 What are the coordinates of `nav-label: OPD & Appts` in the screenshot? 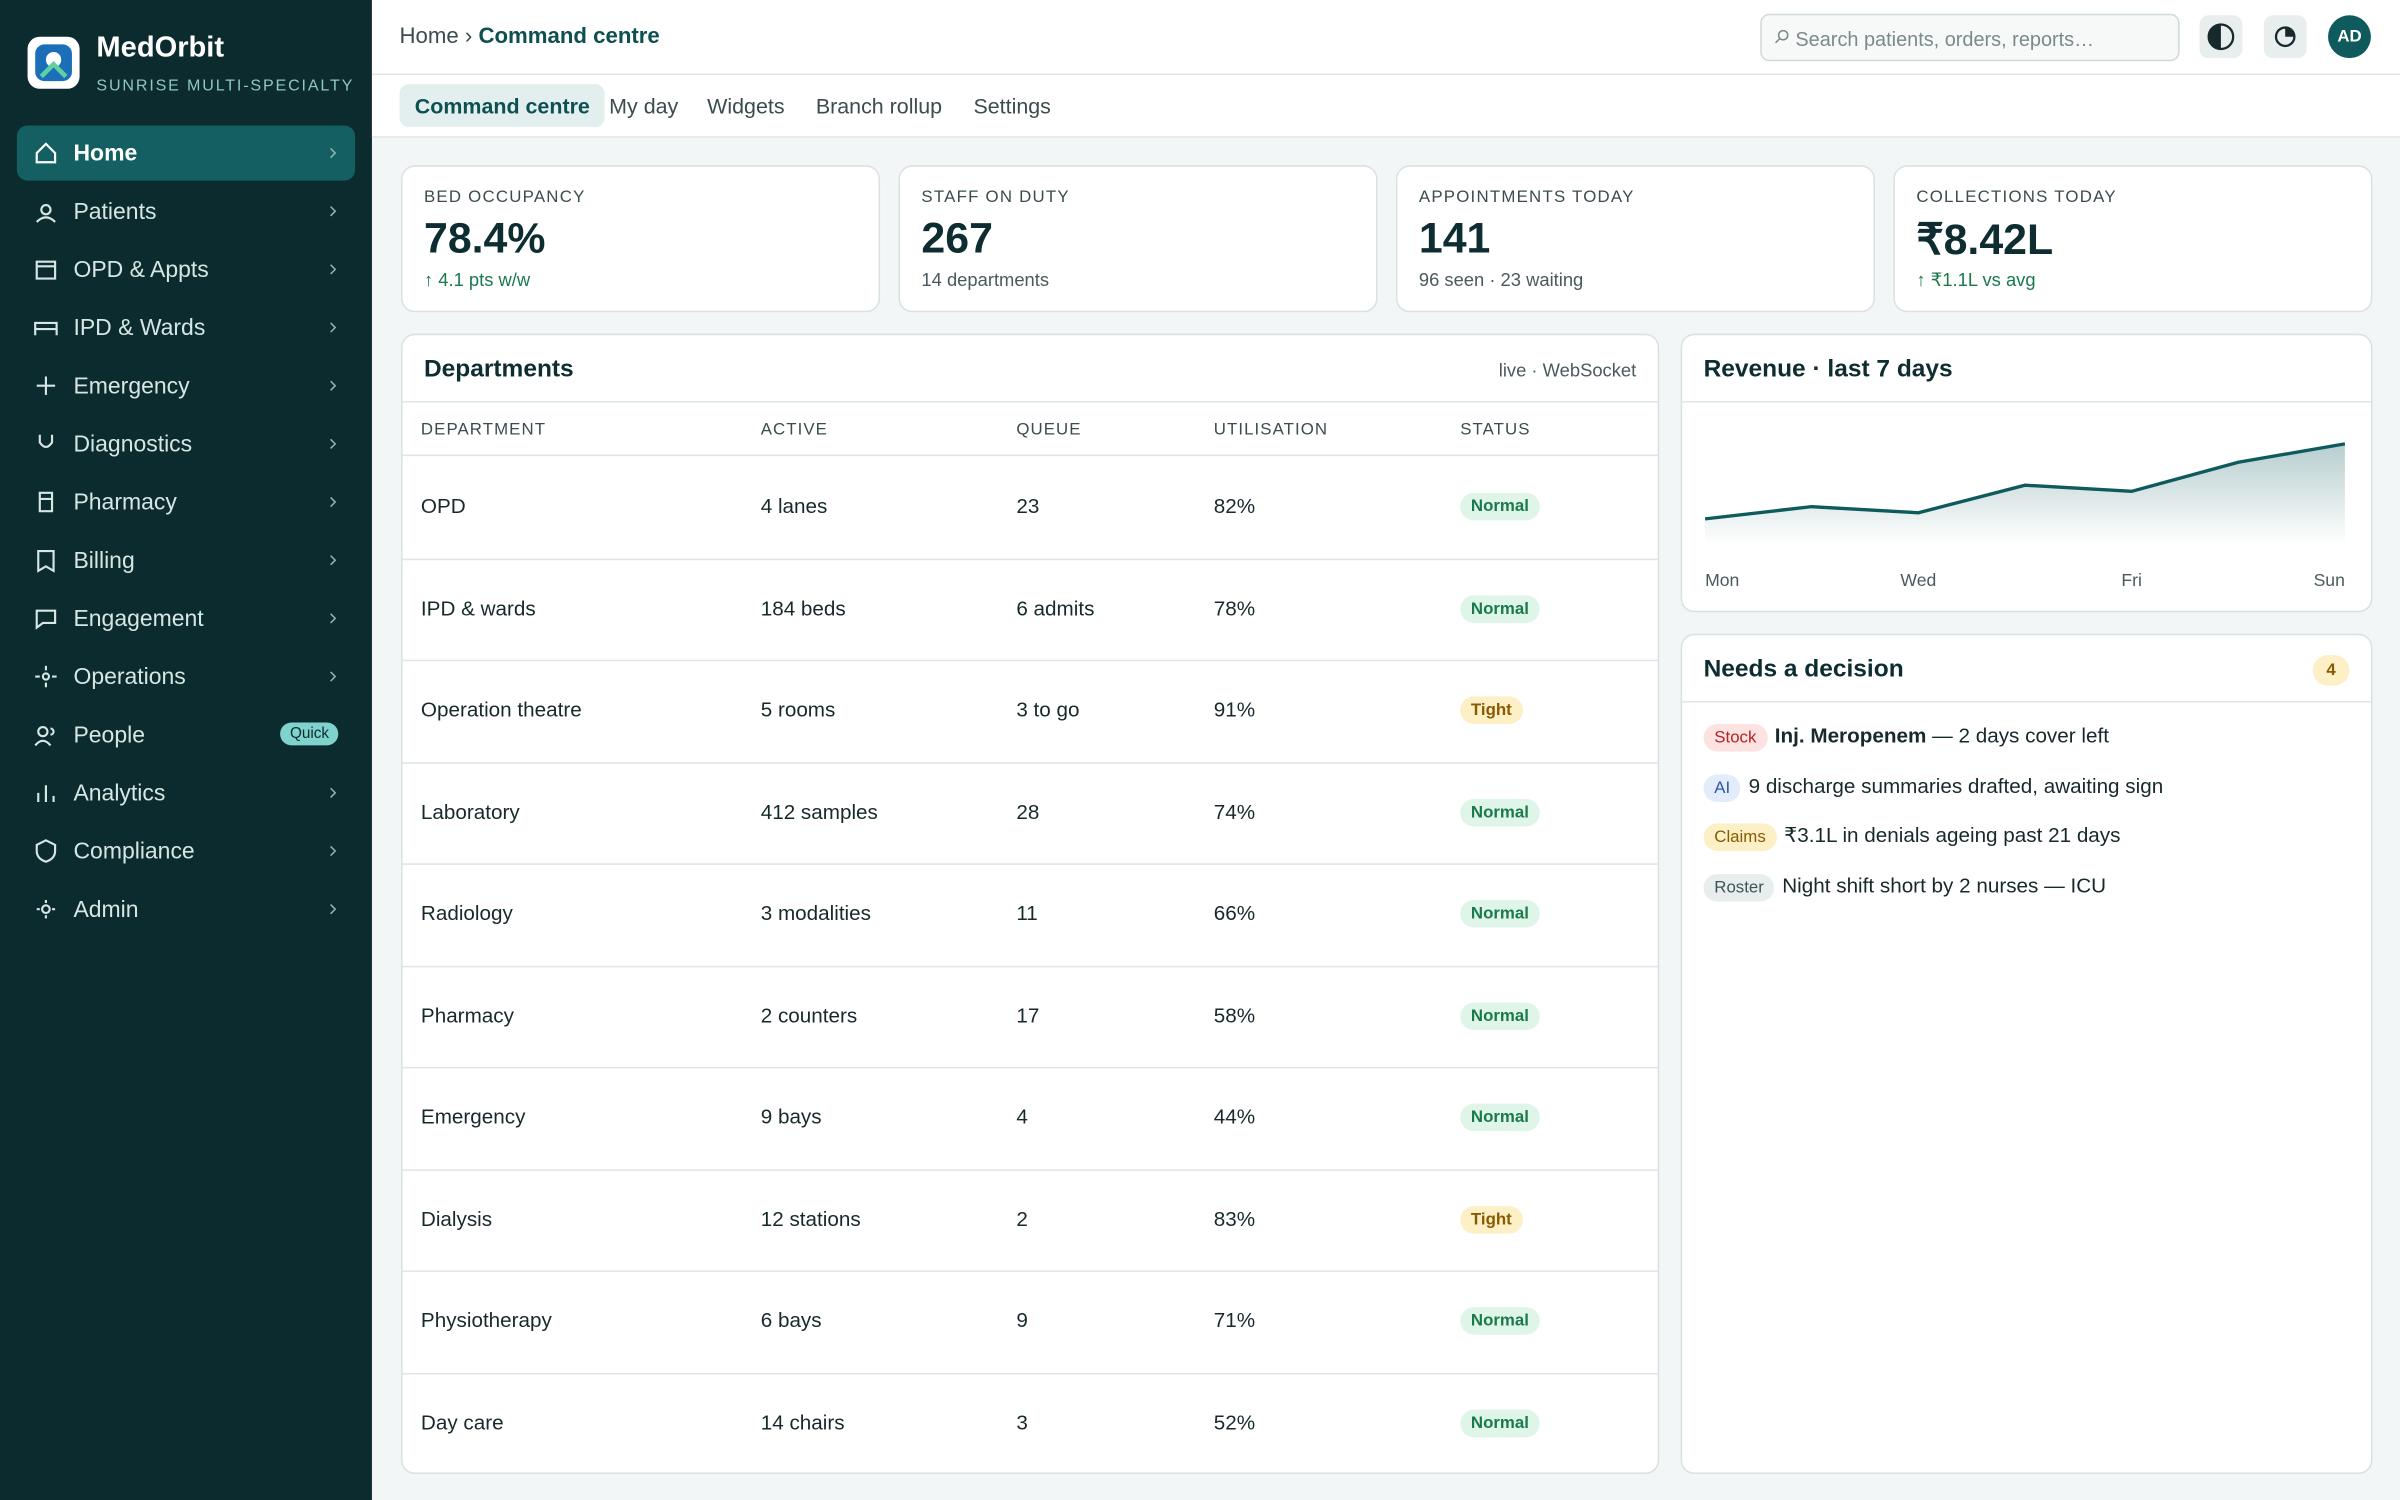 It's located at (141, 270).